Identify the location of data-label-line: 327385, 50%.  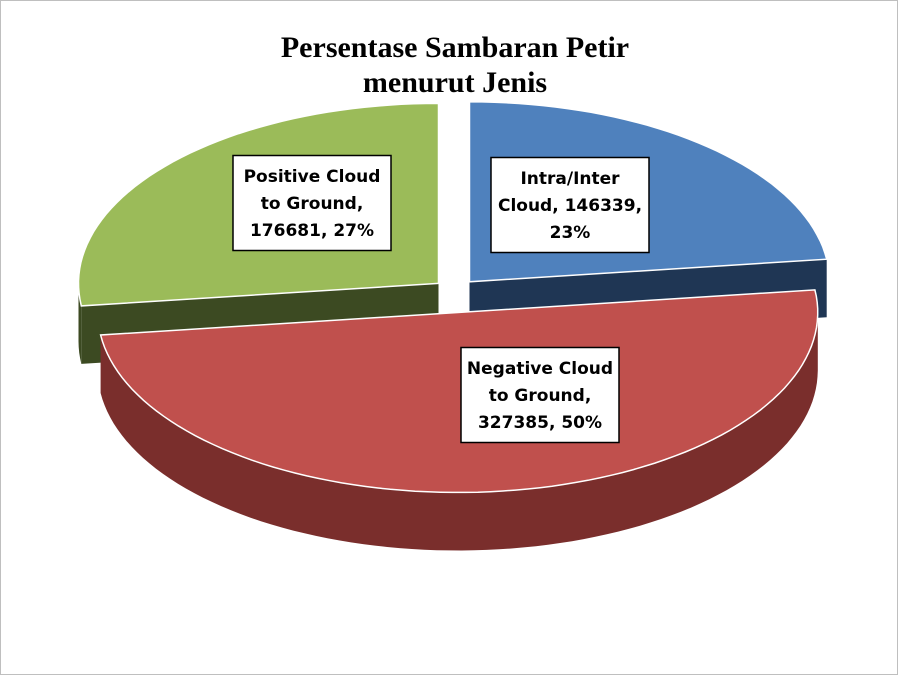
(540, 423).